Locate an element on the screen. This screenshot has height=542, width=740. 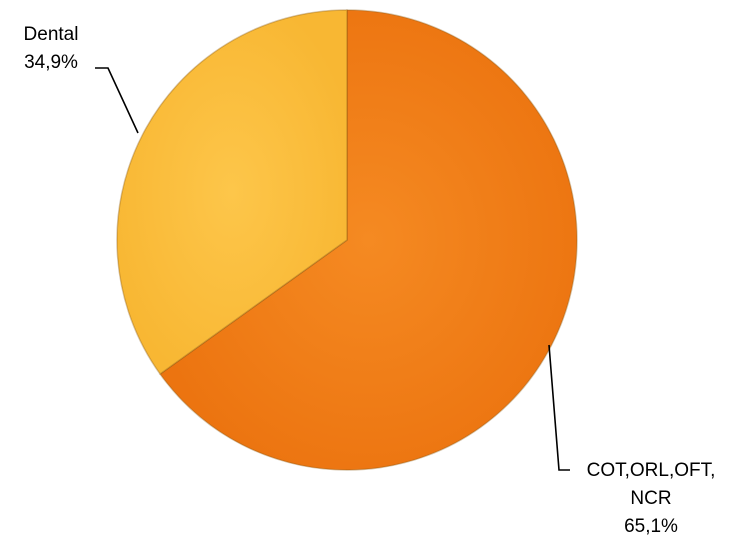
data-label-cot-line-1: COT,ORL,OFT, is located at coordinates (651, 470).